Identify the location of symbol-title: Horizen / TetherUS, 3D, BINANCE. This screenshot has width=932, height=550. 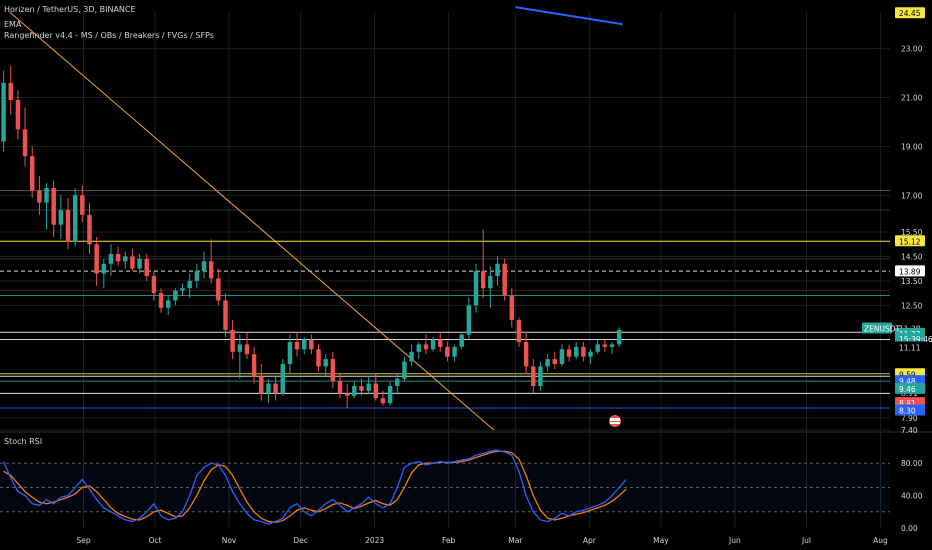
(70, 9).